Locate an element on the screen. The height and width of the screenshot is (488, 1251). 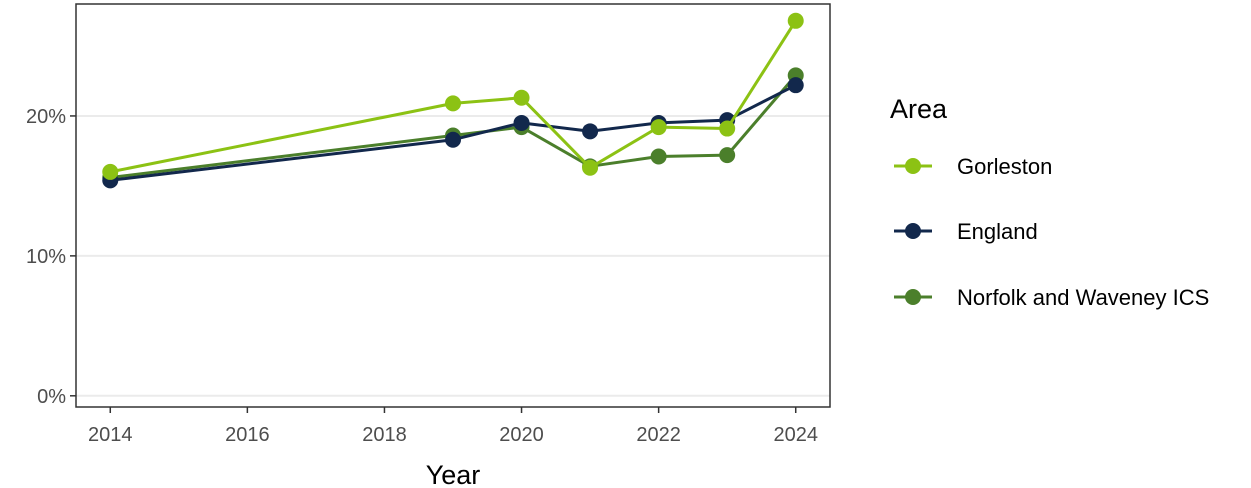
legend-item: Gorleston is located at coordinates (973, 166).